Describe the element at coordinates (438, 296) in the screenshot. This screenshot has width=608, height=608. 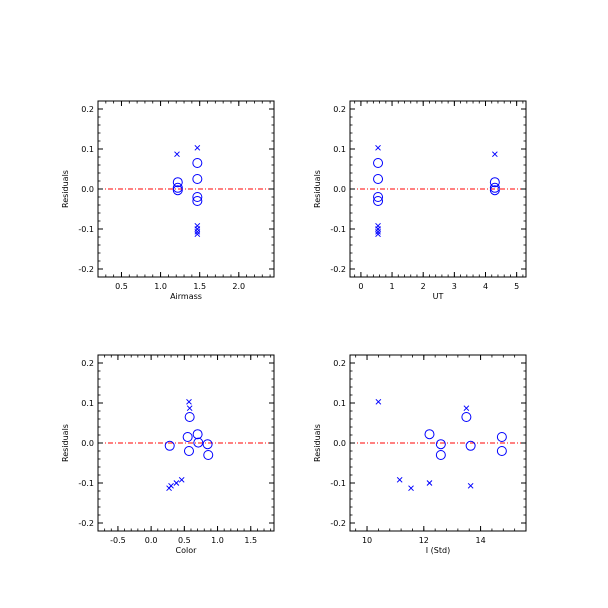
I see `x-axis-label: UT` at that location.